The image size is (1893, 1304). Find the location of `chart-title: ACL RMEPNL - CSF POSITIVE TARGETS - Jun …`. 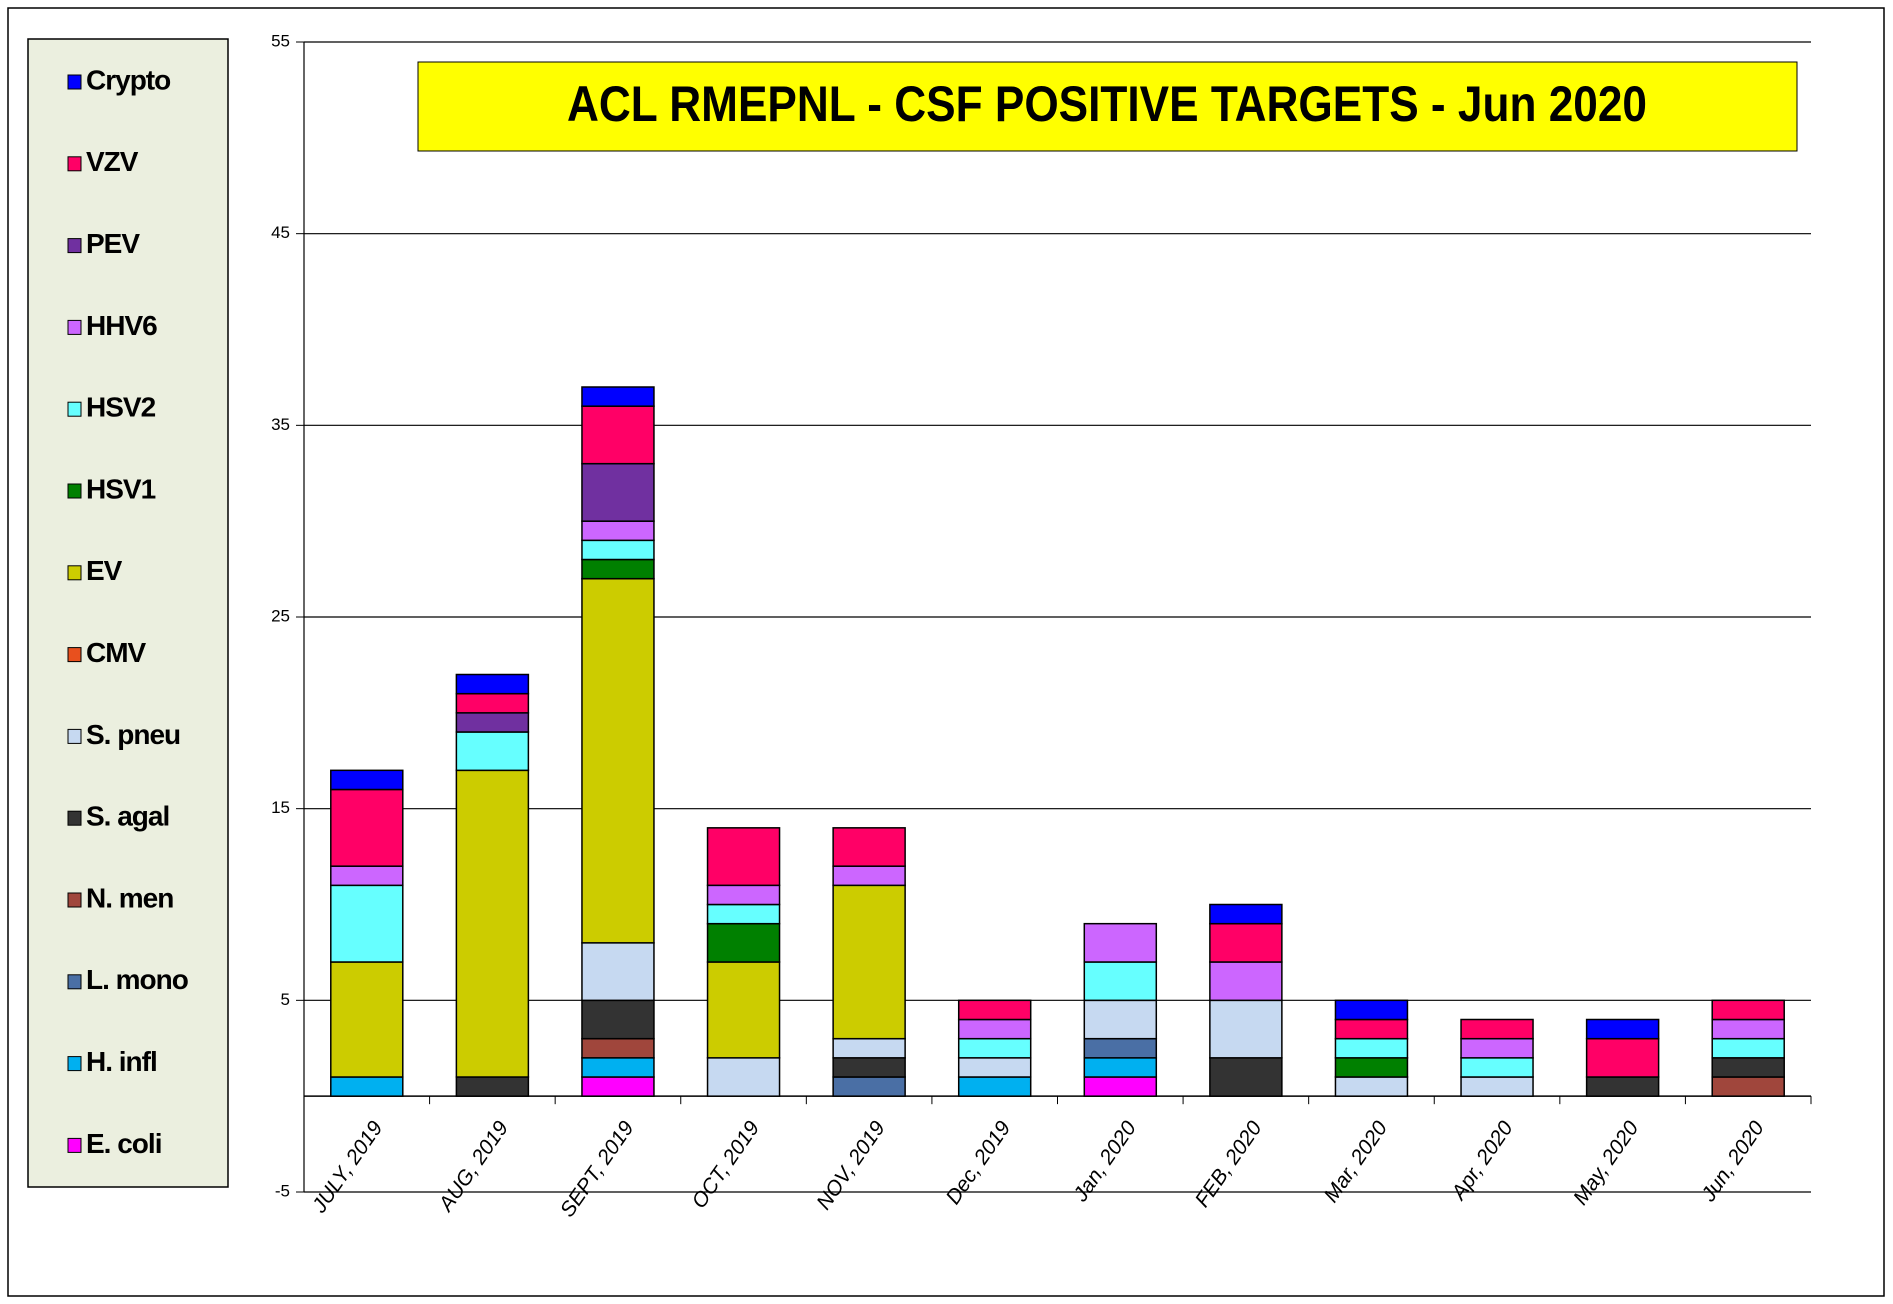

chart-title: ACL RMEPNL - CSF POSITIVE TARGETS - Jun … is located at coordinates (1107, 104).